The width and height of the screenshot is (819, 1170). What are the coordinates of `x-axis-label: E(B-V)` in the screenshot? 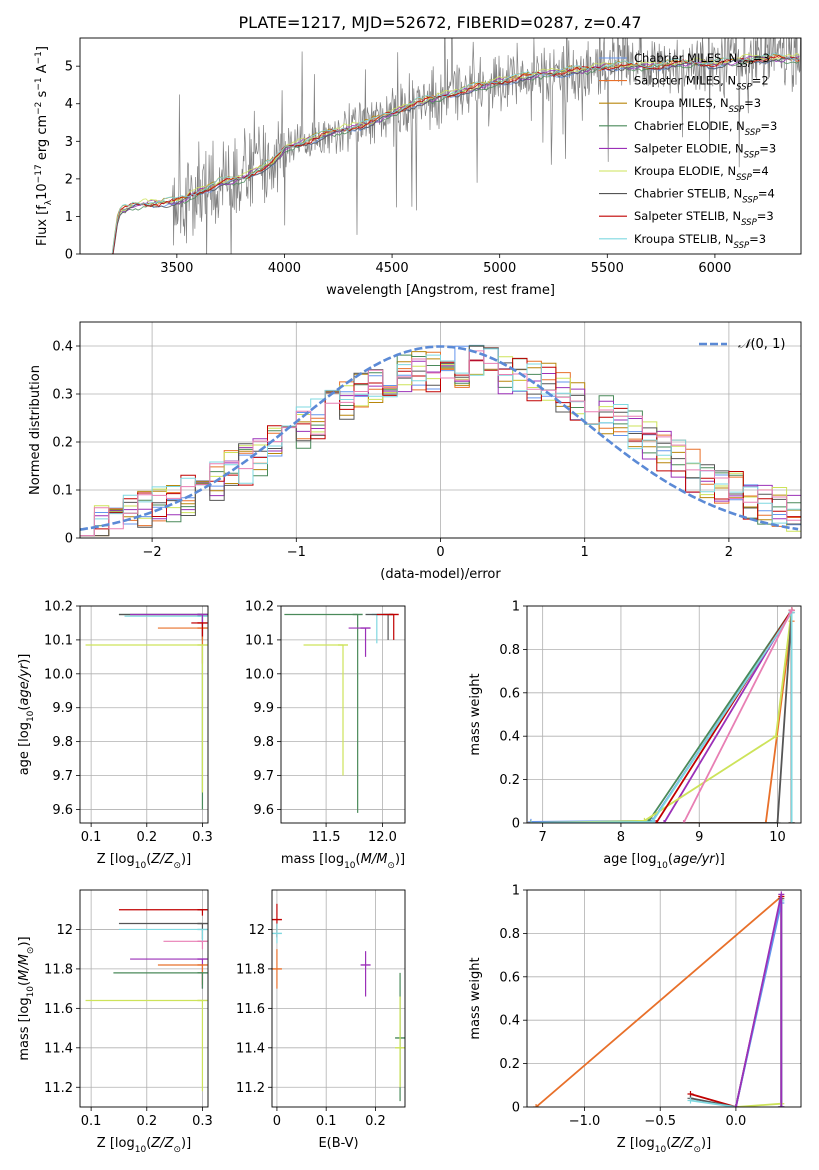 It's located at (338, 1143).